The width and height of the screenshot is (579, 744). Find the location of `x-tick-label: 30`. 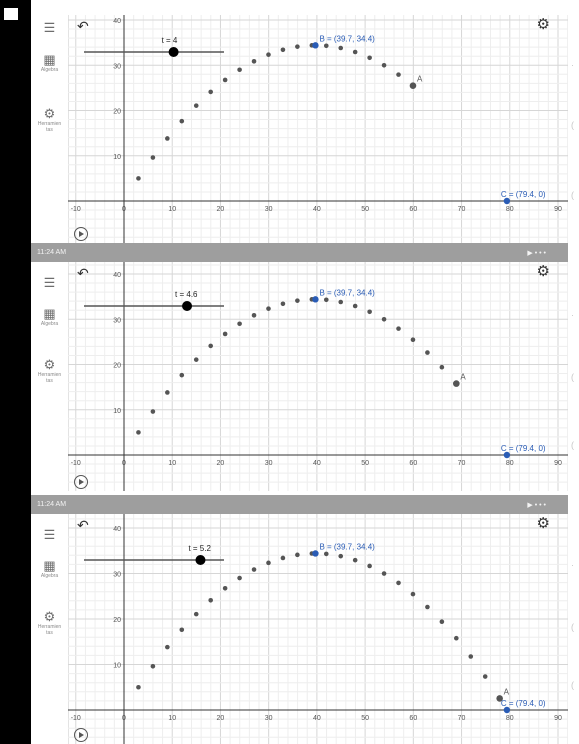

x-tick-label: 30 is located at coordinates (269, 463).